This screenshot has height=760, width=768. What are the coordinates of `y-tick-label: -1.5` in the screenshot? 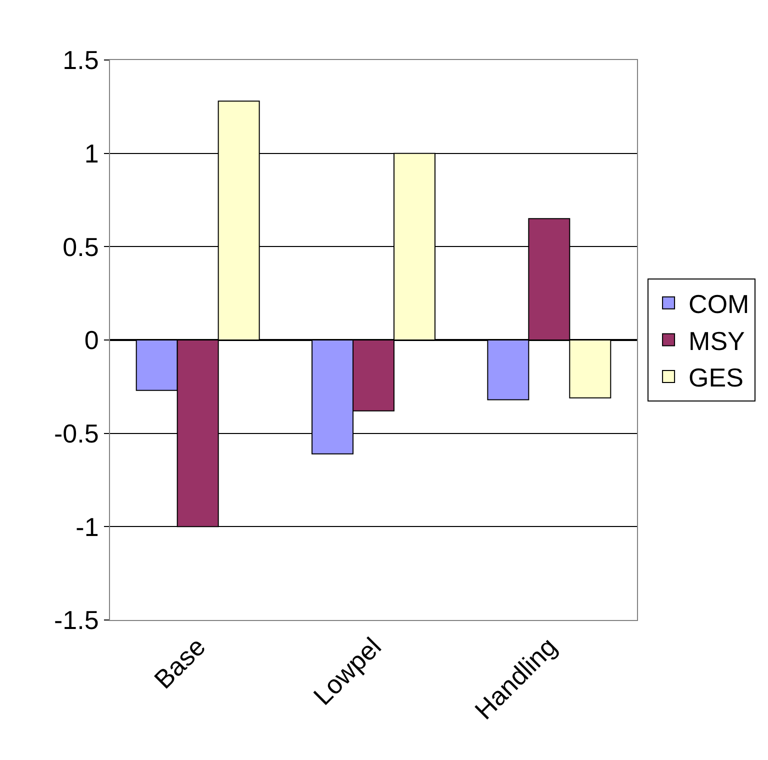 It's located at (76, 620).